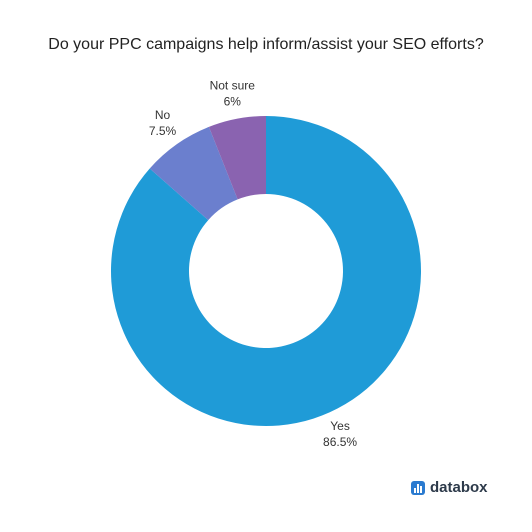  Describe the element at coordinates (459, 487) in the screenshot. I see `logo-text: databox` at that location.